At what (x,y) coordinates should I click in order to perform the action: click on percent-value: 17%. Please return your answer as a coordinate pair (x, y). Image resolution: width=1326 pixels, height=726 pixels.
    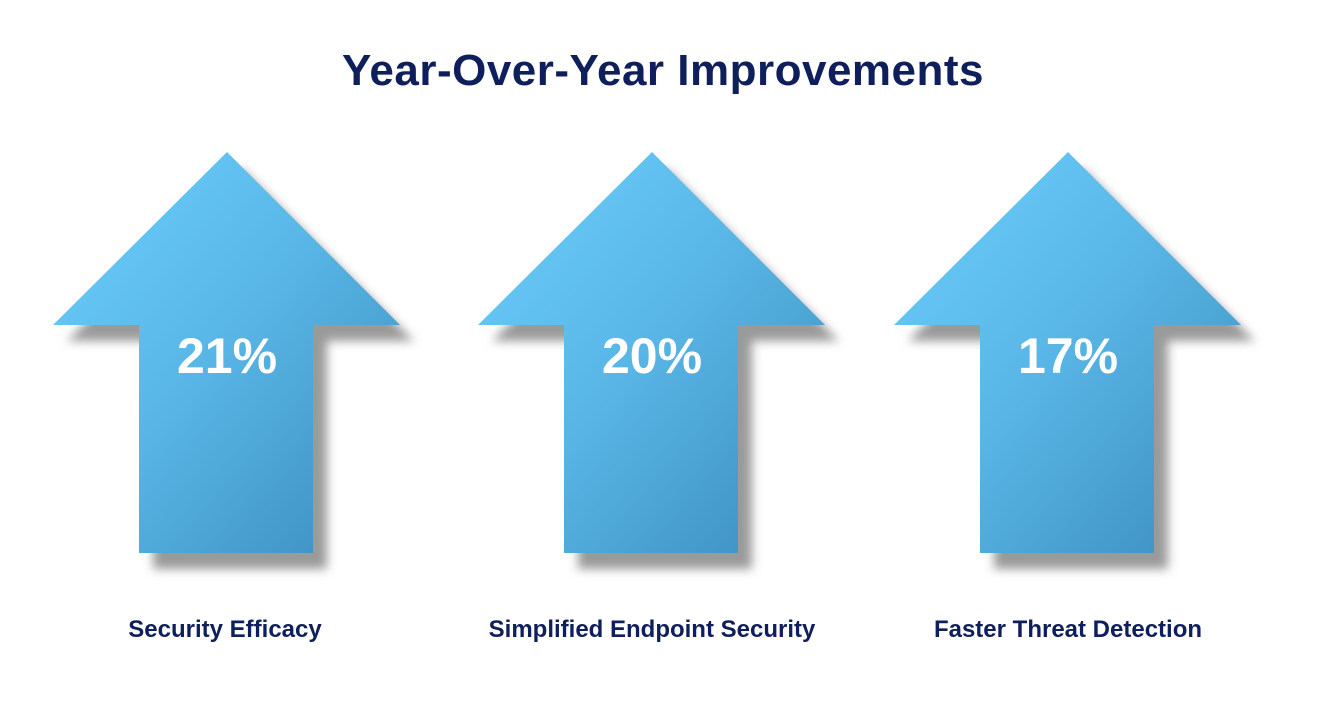
    Looking at the image, I should click on (1068, 356).